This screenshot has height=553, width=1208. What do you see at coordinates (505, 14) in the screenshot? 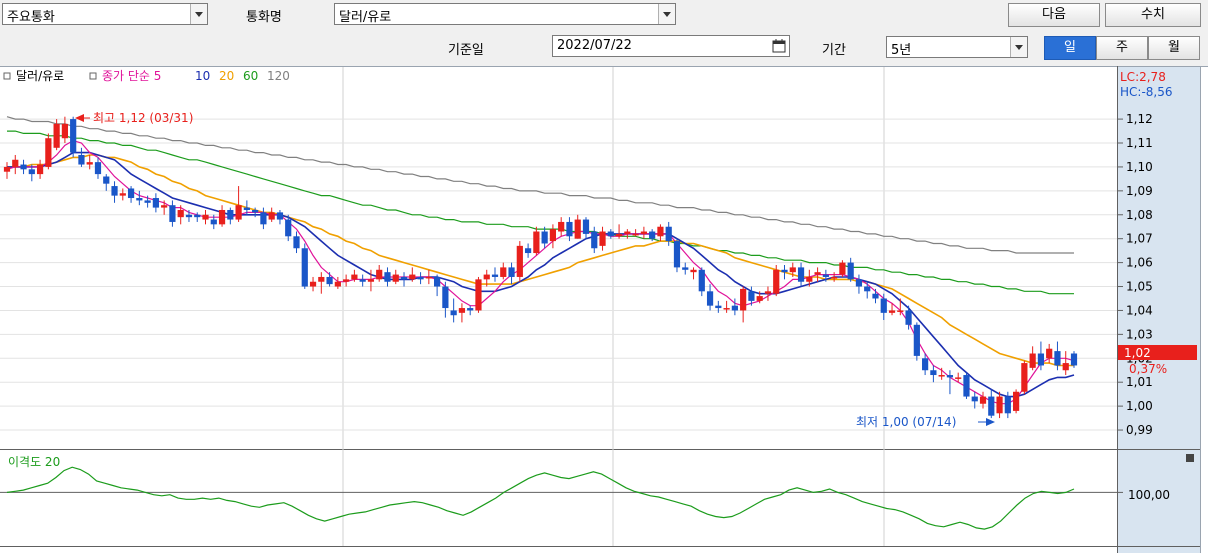
I see `currency-name-select: 달러/유로` at bounding box center [505, 14].